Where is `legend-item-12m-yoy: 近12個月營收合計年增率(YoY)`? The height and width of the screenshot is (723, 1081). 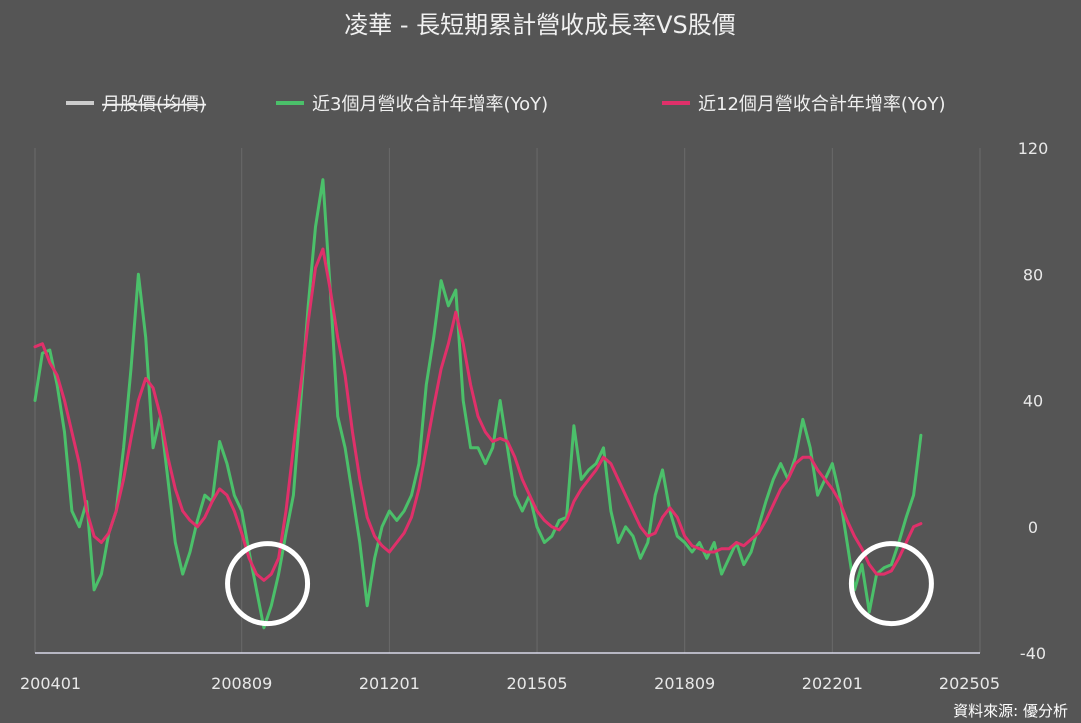 legend-item-12m-yoy: 近12個月營收合計年增率(YoY) is located at coordinates (804, 104).